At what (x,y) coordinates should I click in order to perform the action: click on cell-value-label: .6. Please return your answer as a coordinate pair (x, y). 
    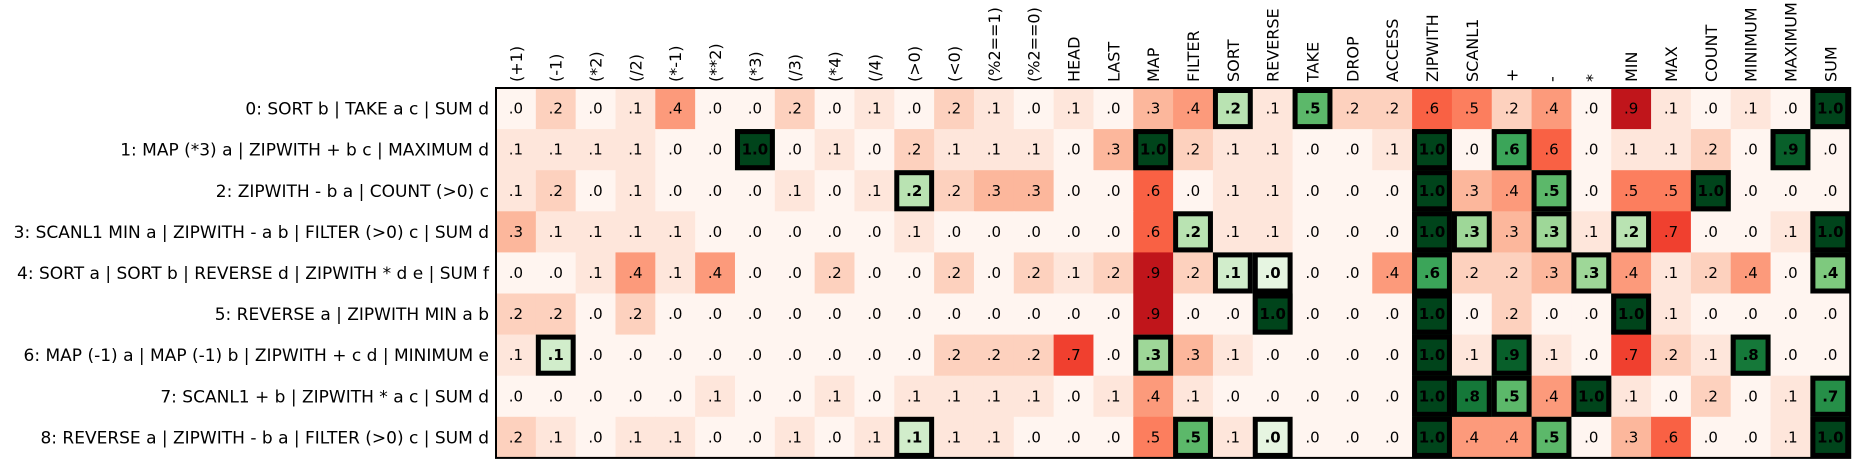
    Looking at the image, I should click on (1551, 150).